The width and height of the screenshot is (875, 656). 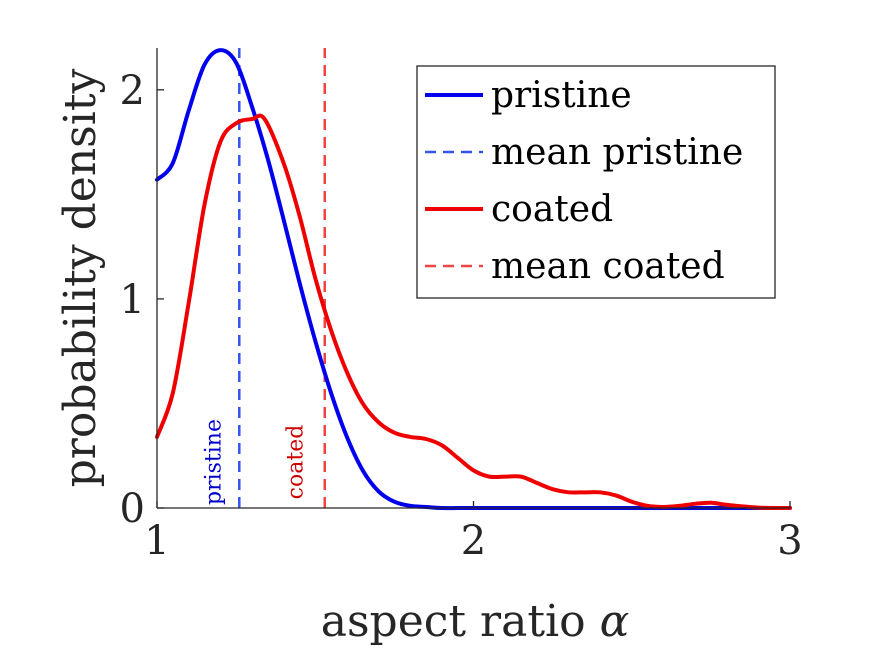 What do you see at coordinates (617, 152) in the screenshot?
I see `legend-label-mean-pristine: mean pristine` at bounding box center [617, 152].